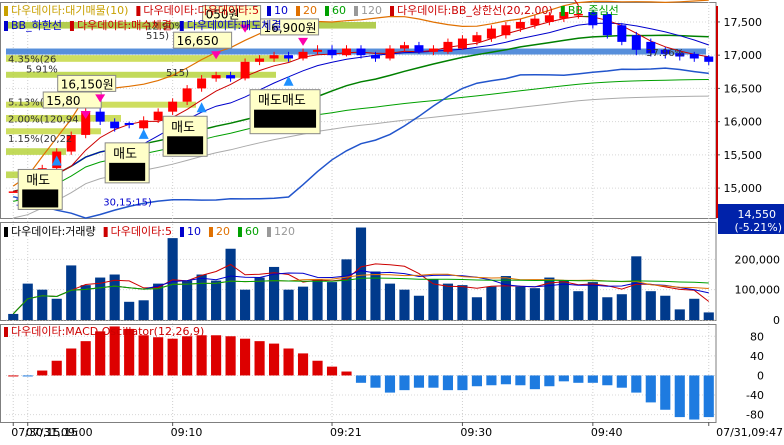 The height and width of the screenshot is (445, 784). I want to click on x-axis-tick: 09:10, so click(187, 432).